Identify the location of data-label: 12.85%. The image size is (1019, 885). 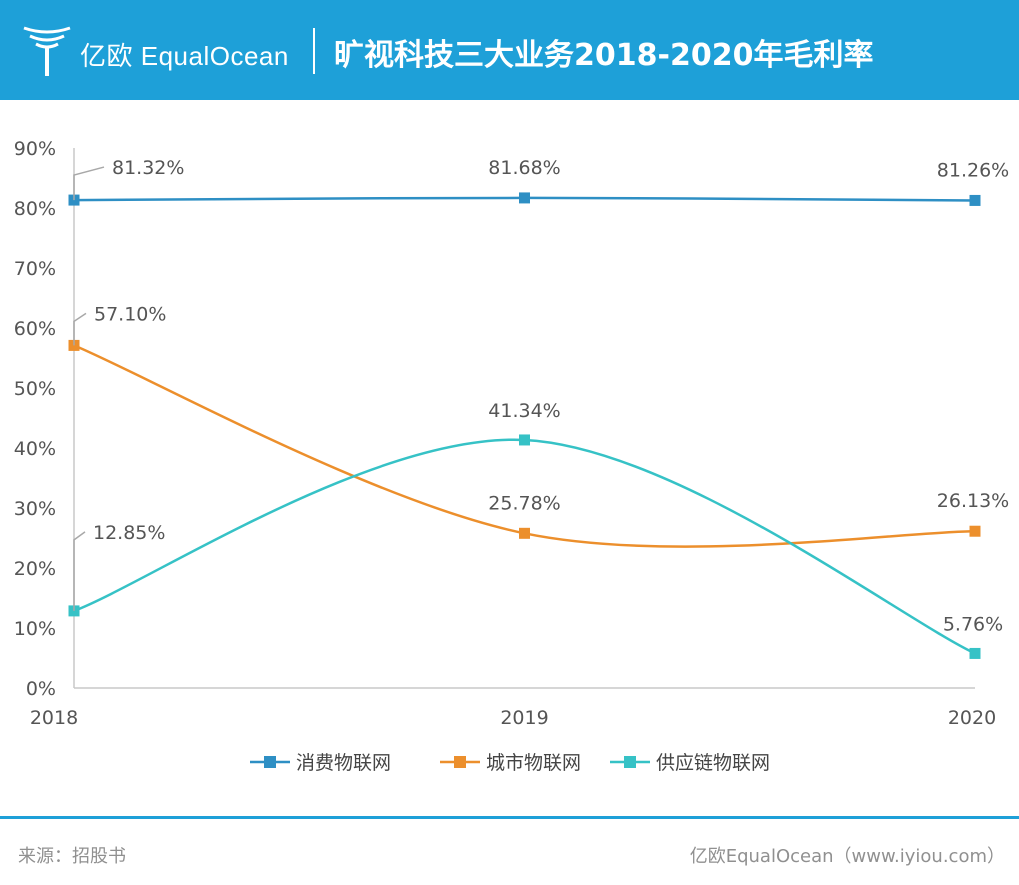
(129, 533).